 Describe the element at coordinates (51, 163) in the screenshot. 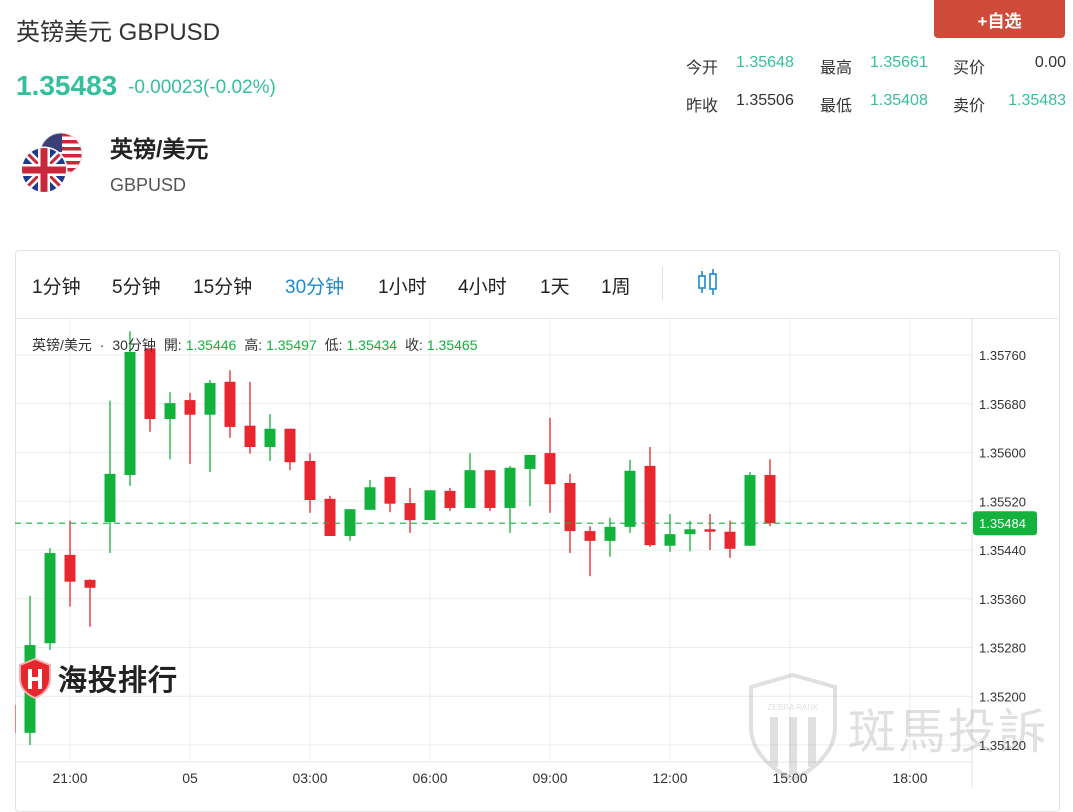

I see `gb-us-flags-icon` at that location.